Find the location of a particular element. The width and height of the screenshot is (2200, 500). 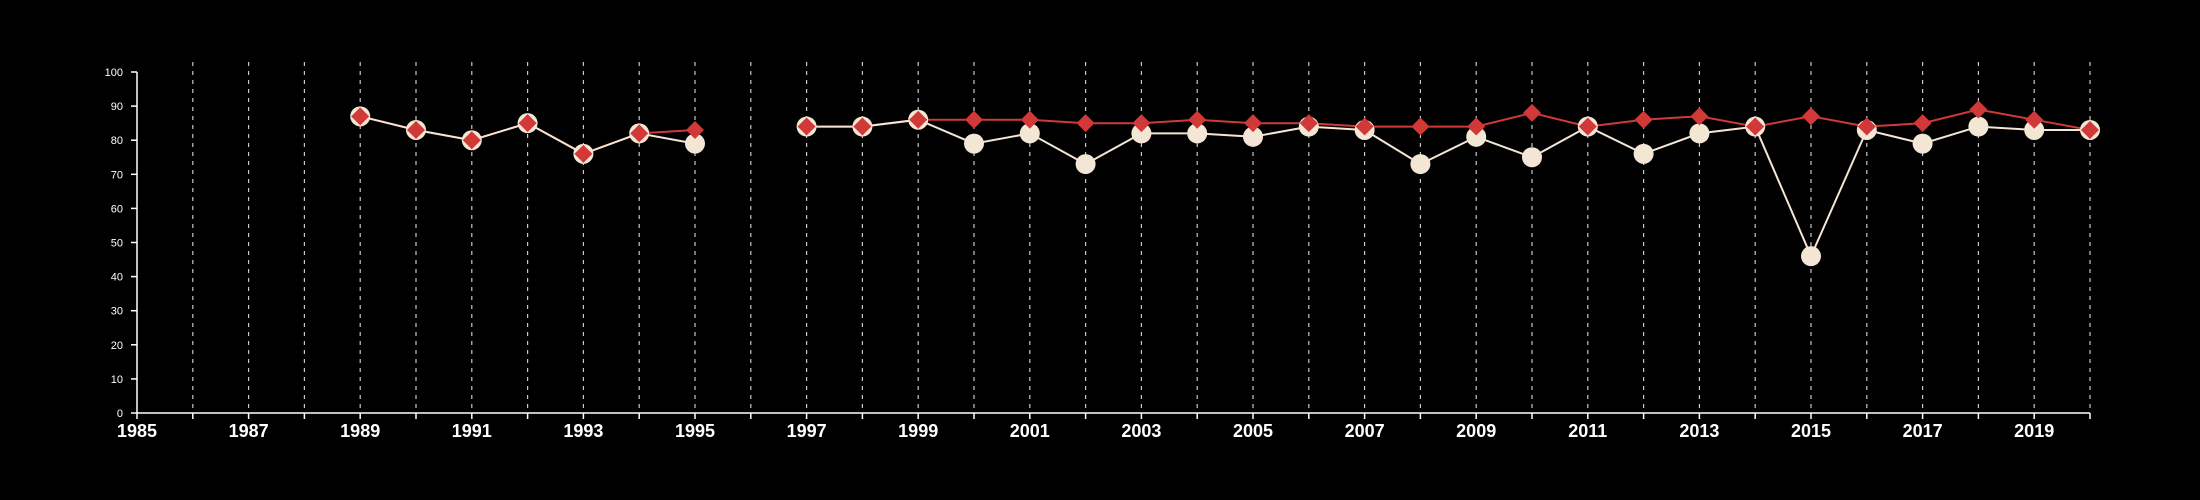

y-tick-label: 0 is located at coordinates (120, 414).